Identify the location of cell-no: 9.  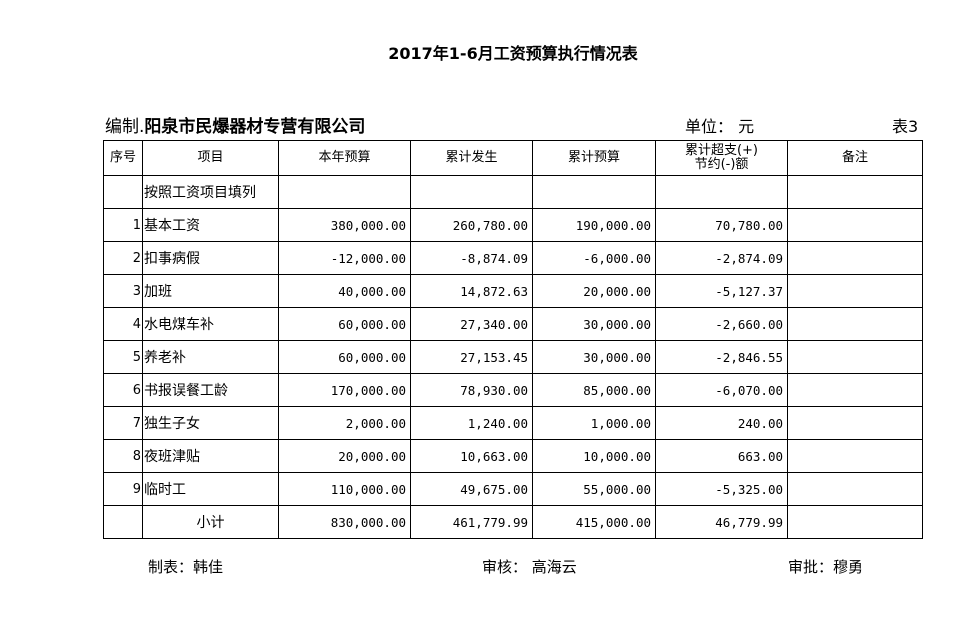
(123, 489).